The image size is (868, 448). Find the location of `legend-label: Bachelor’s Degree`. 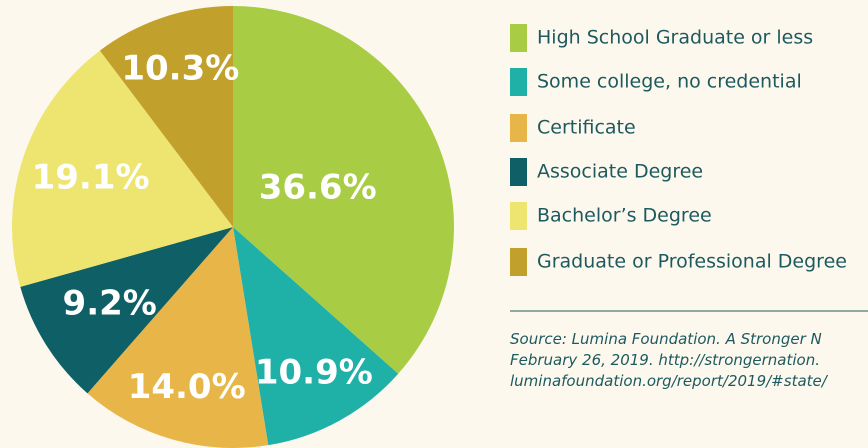

legend-label: Bachelor’s Degree is located at coordinates (624, 216).